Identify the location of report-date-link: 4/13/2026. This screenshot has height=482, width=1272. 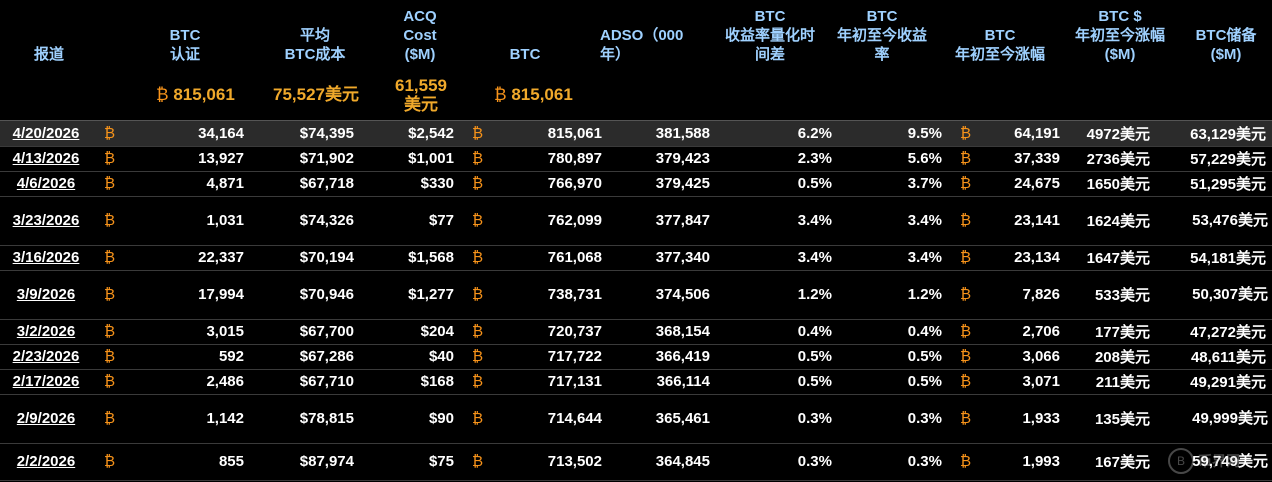
(46, 159).